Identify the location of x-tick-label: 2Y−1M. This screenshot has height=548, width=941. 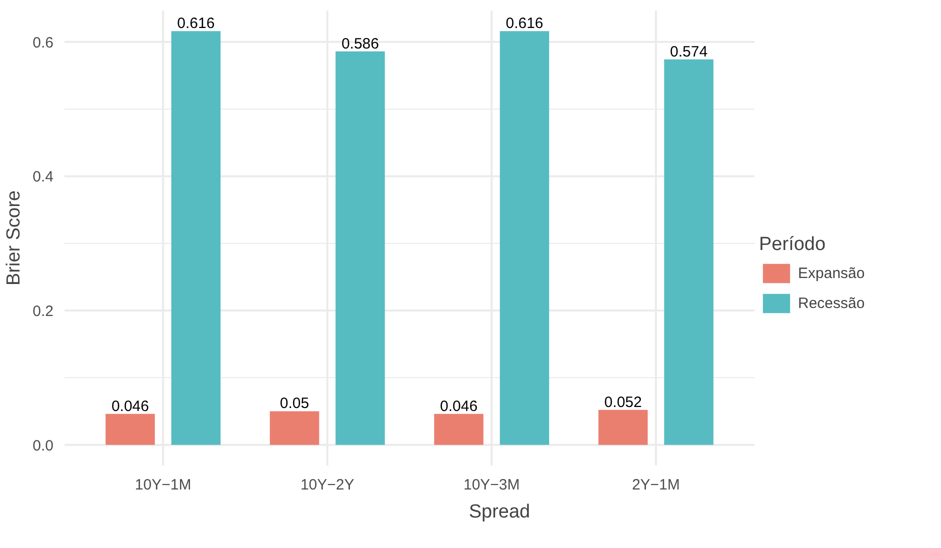
(656, 485).